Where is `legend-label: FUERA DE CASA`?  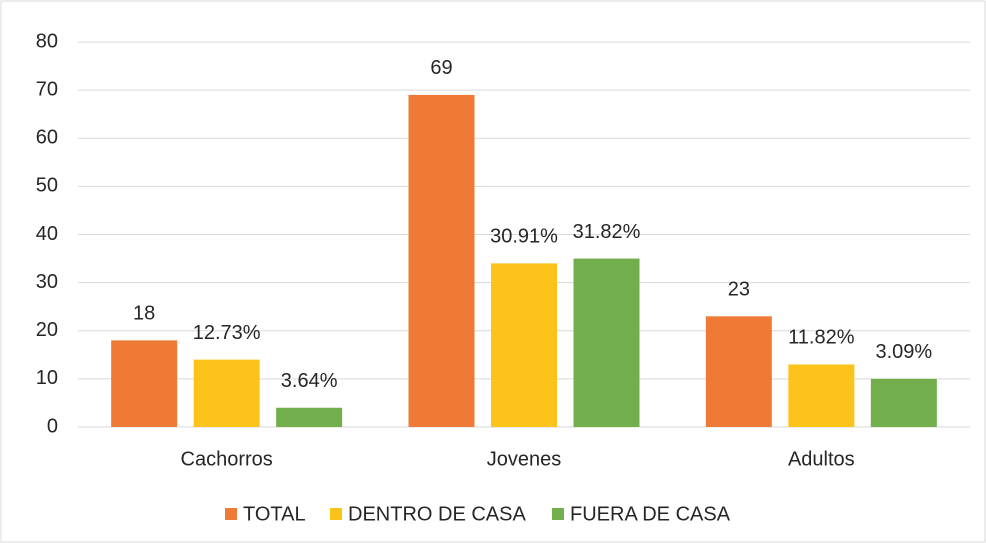
legend-label: FUERA DE CASA is located at coordinates (650, 514).